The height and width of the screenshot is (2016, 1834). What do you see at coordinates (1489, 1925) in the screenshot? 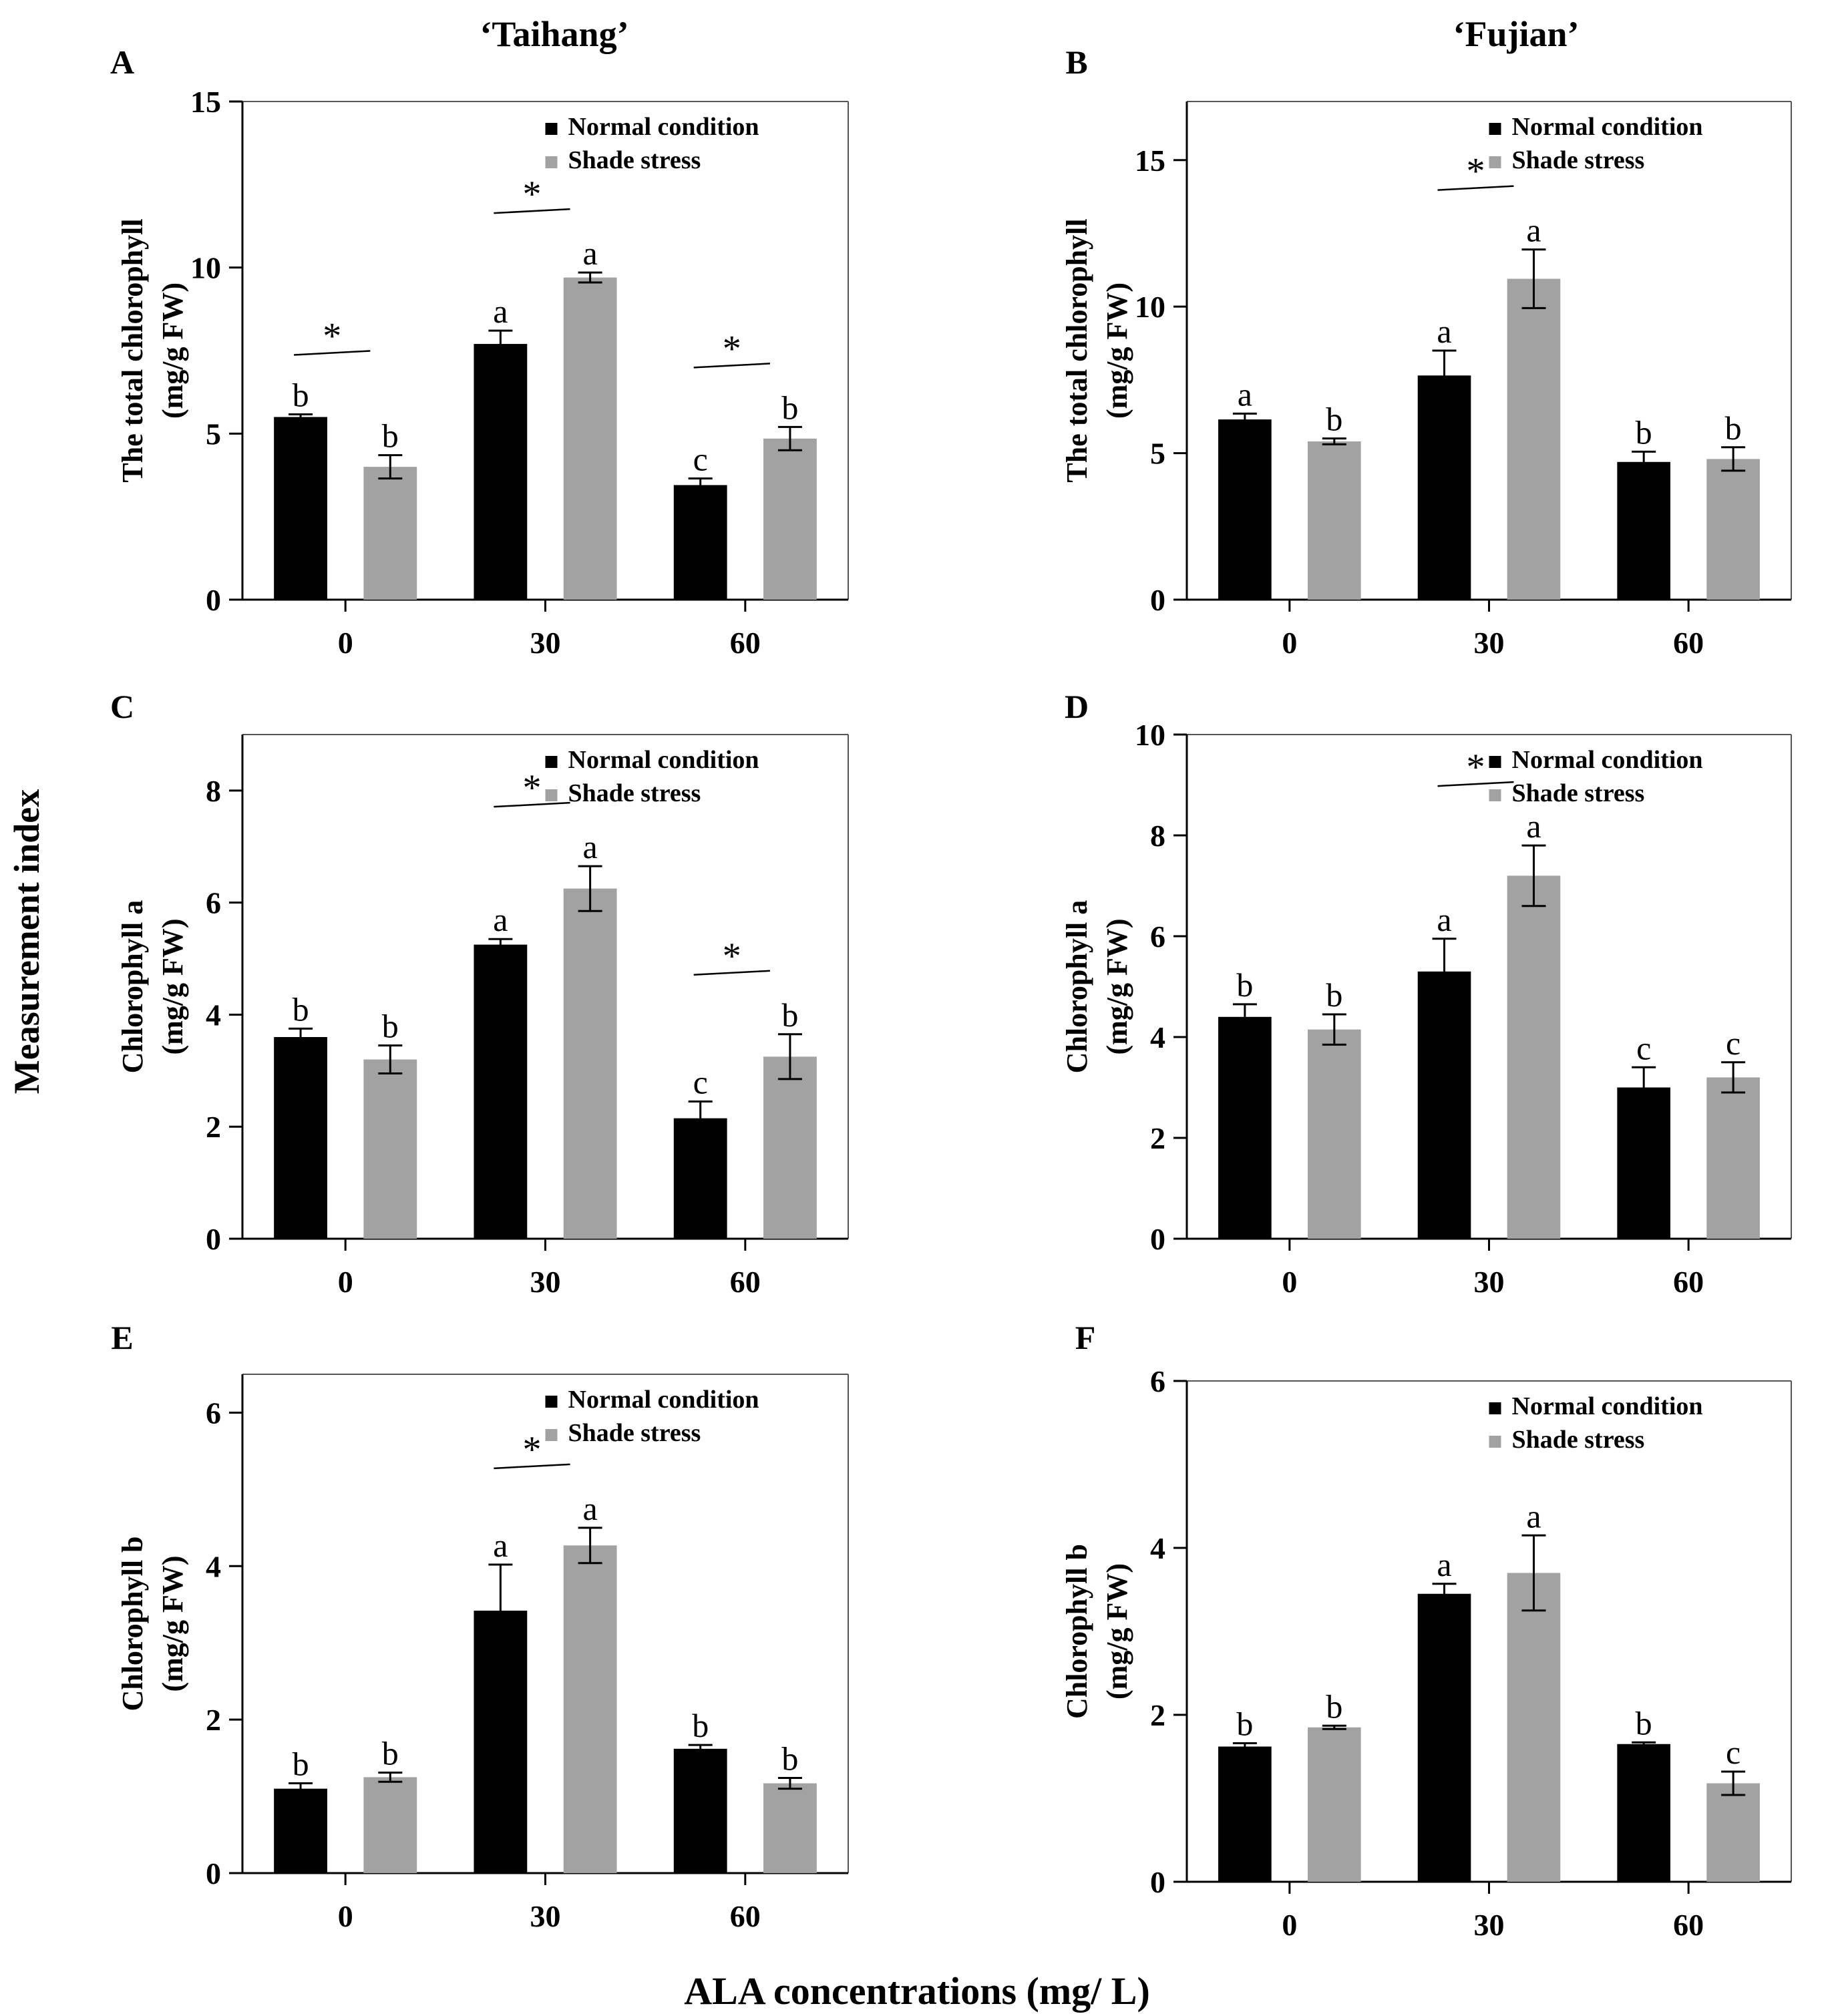
I see `x-tick-label-f: 30` at bounding box center [1489, 1925].